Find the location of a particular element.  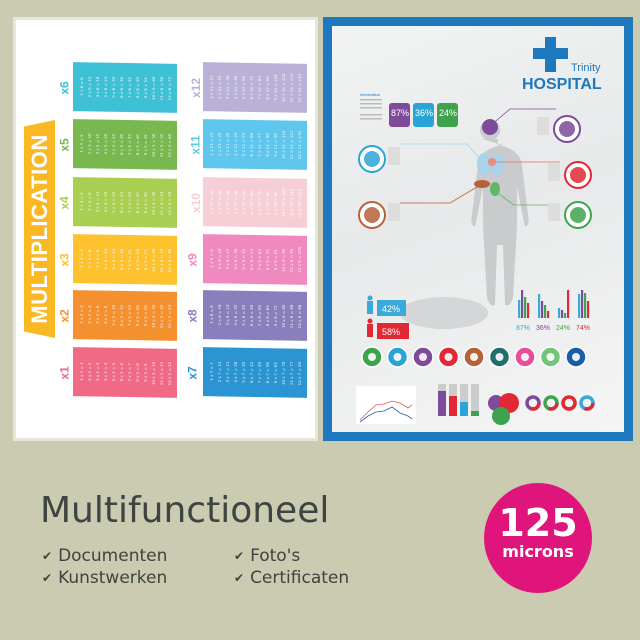

table-line: 10 x 10 = 100 is located at coordinates (283, 203).